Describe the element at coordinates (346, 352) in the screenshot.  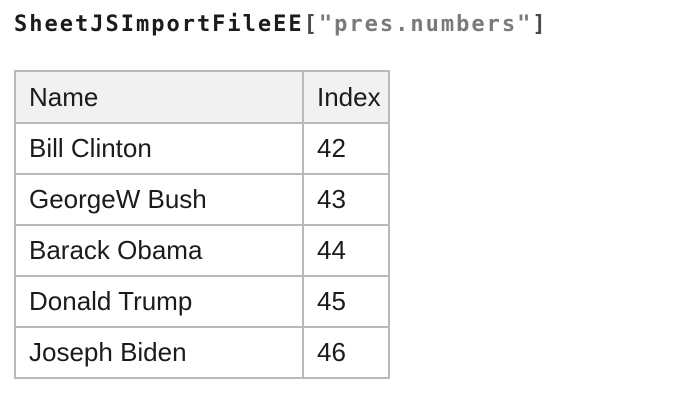
I see `index-cell: 46` at that location.